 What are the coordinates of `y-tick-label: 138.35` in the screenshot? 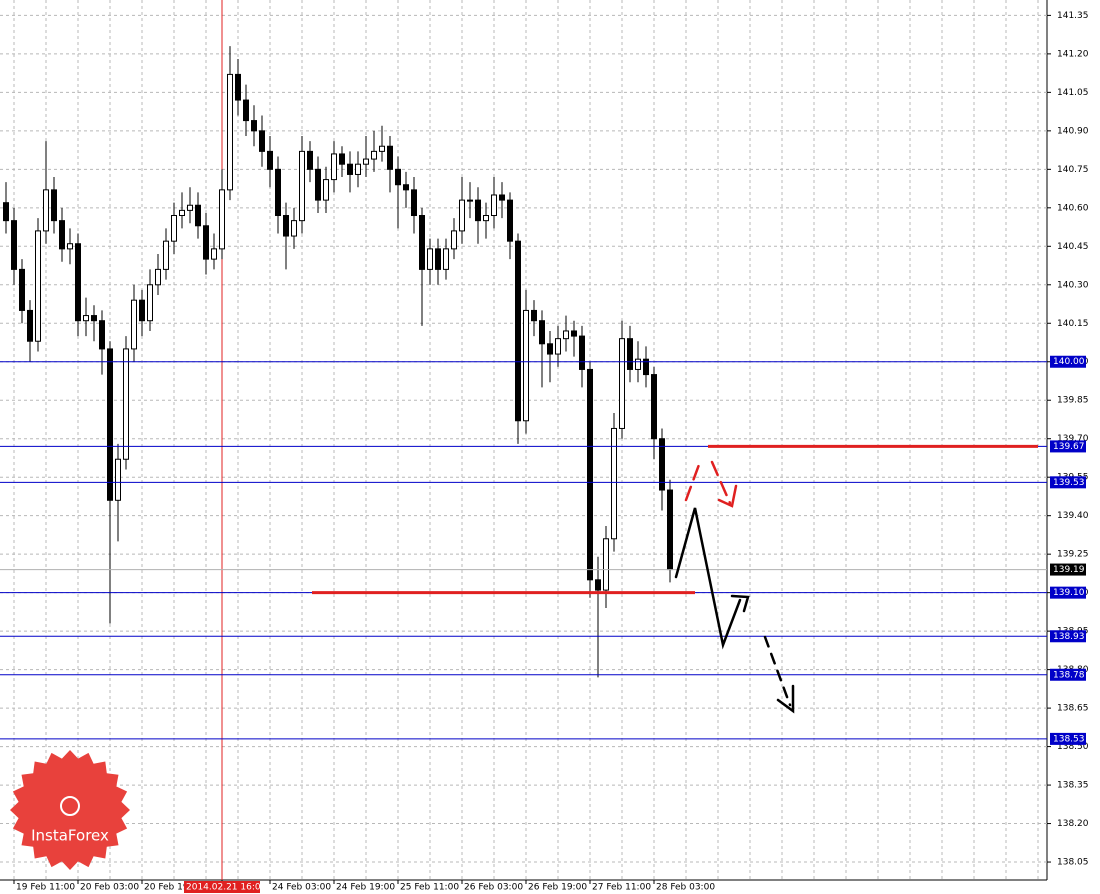 It's located at (1073, 786).